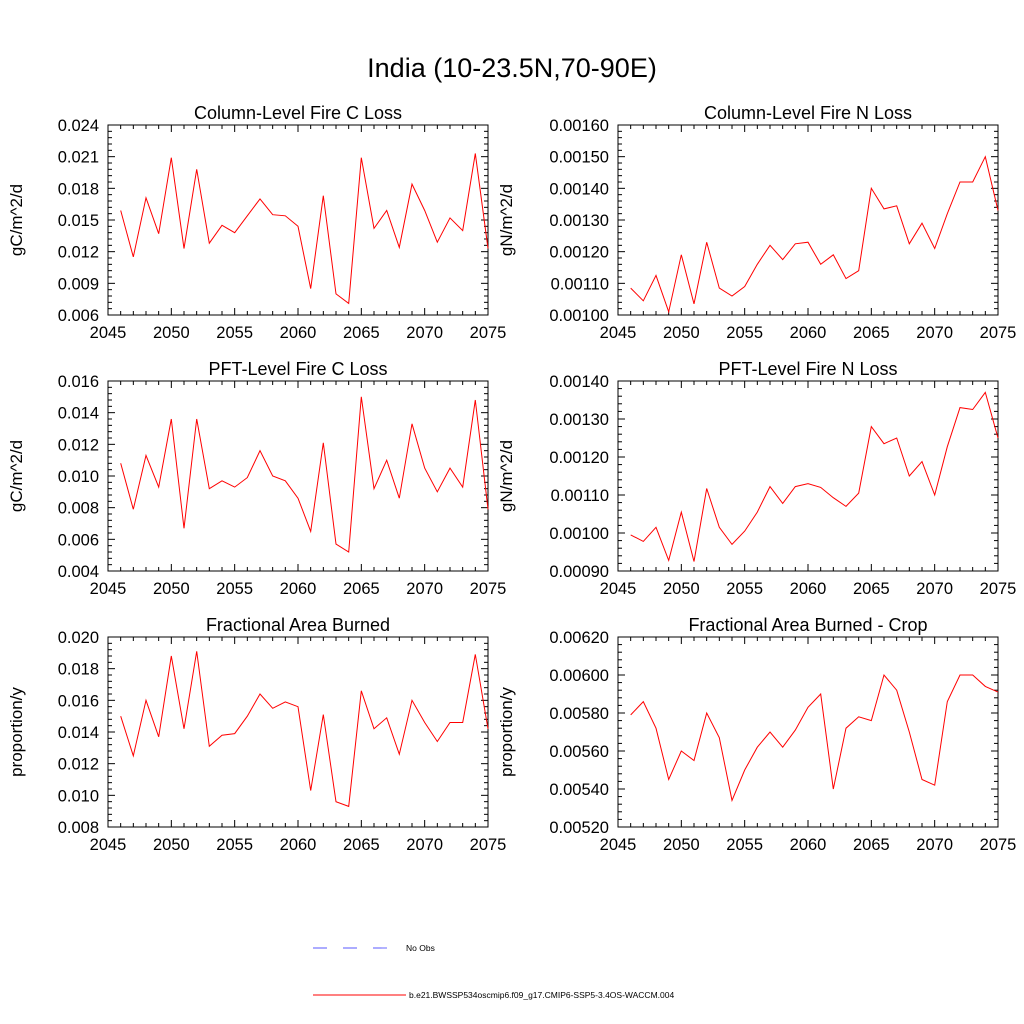 The width and height of the screenshot is (1024, 1024). Describe the element at coordinates (78, 284) in the screenshot. I see `y-tick-label: 0.009` at that location.